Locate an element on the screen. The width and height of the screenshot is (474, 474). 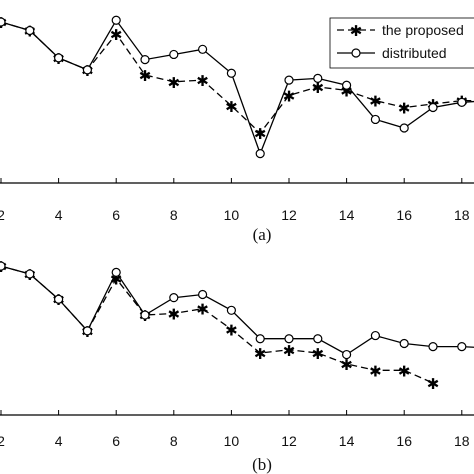
legend-label: distributed is located at coordinates (414, 53).